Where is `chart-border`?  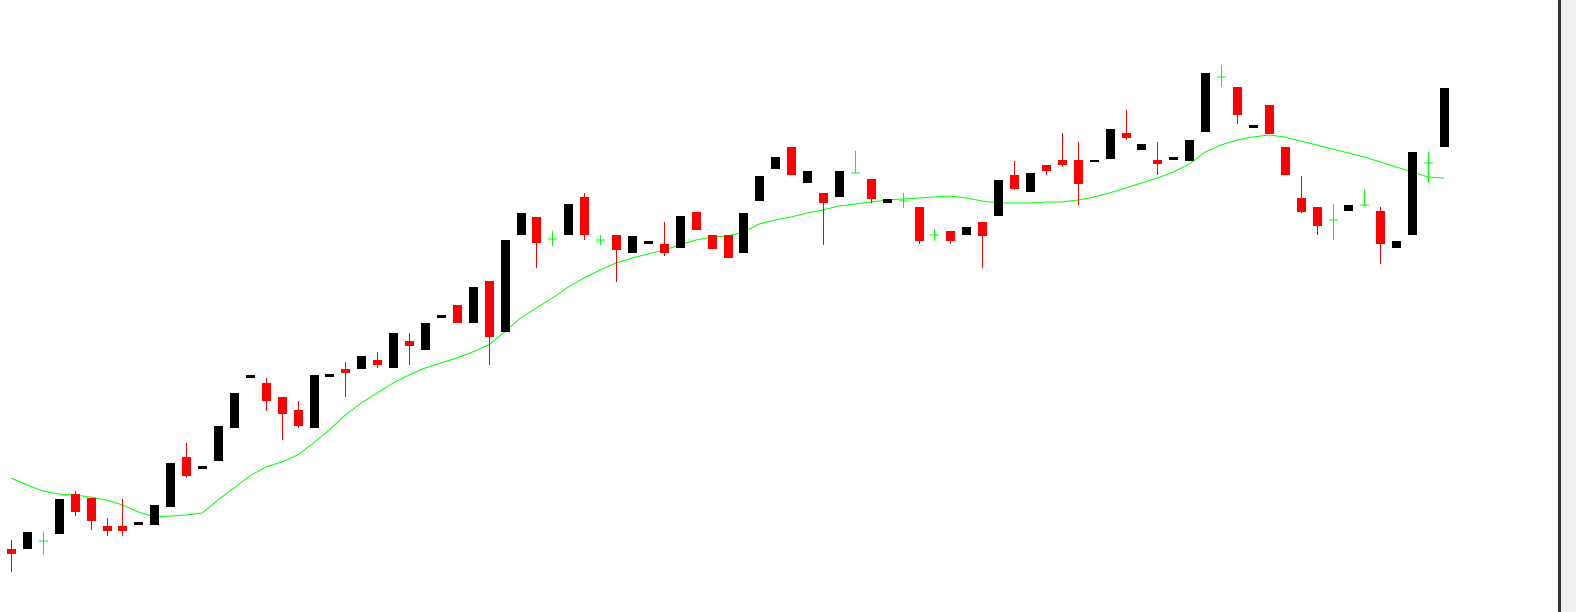 chart-border is located at coordinates (1559, 306).